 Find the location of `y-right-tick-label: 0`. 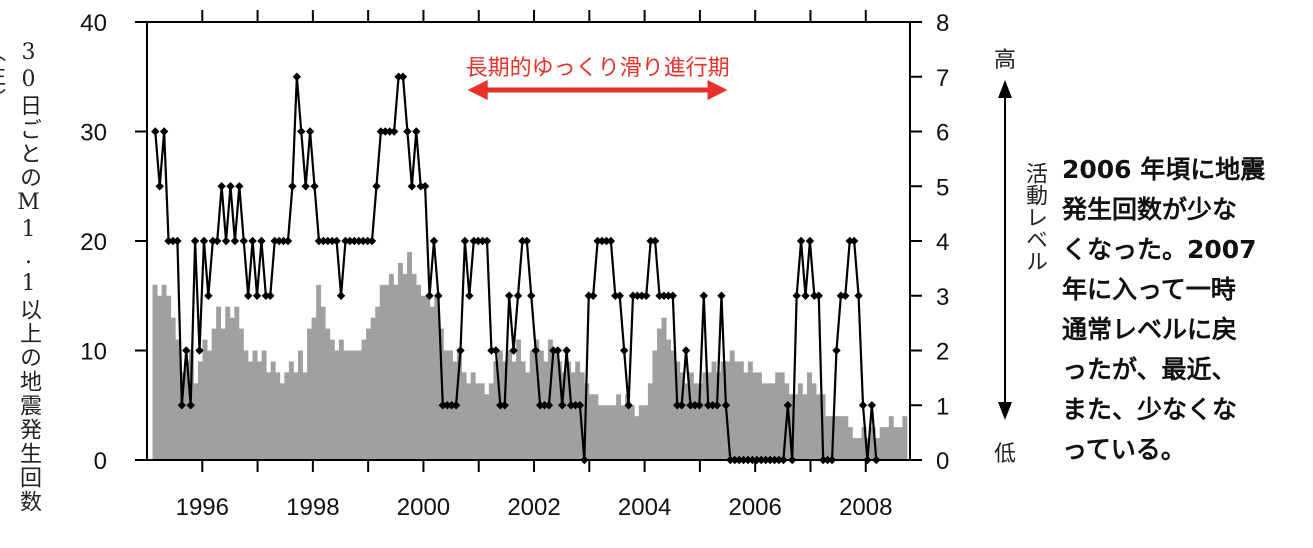

y-right-tick-label: 0 is located at coordinates (942, 461).